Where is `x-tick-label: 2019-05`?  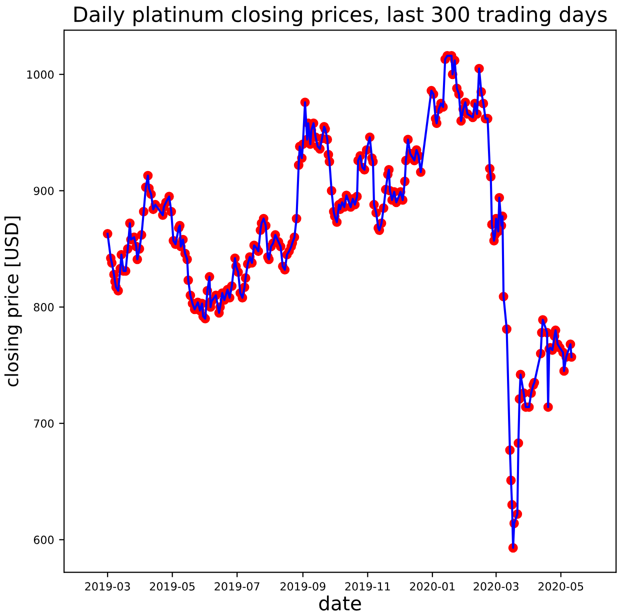
x-tick-label: 2019-05 is located at coordinates (172, 586).